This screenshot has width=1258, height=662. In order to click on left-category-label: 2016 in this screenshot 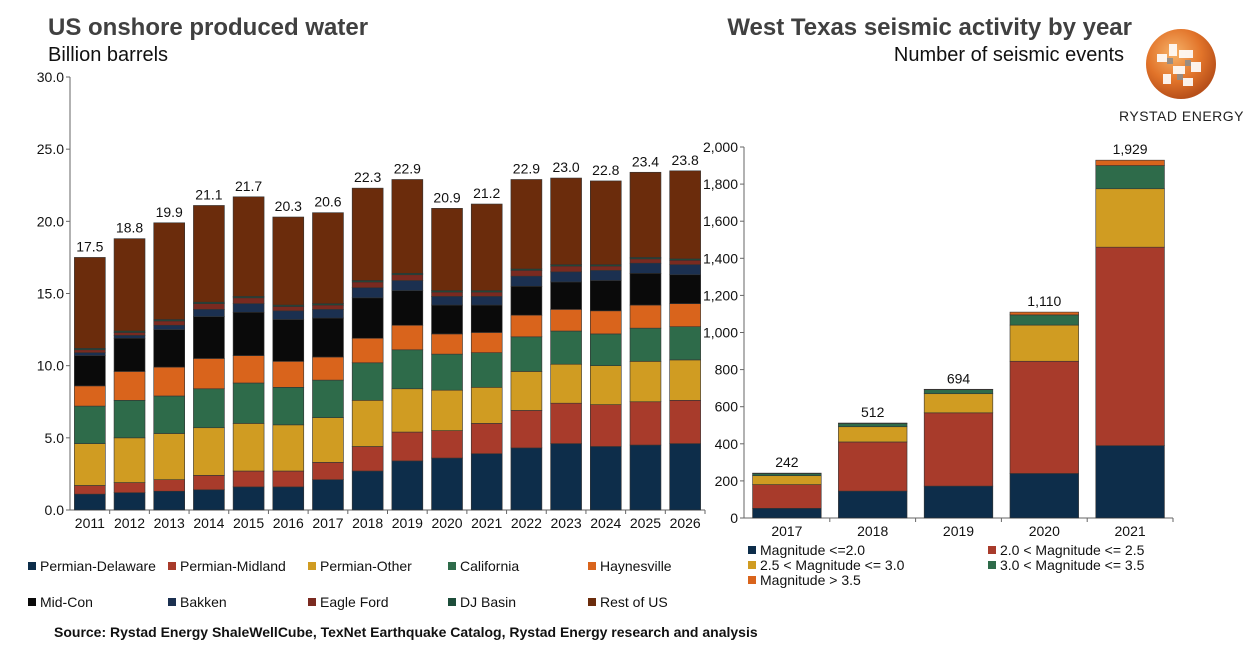, I will do `click(288, 523)`.